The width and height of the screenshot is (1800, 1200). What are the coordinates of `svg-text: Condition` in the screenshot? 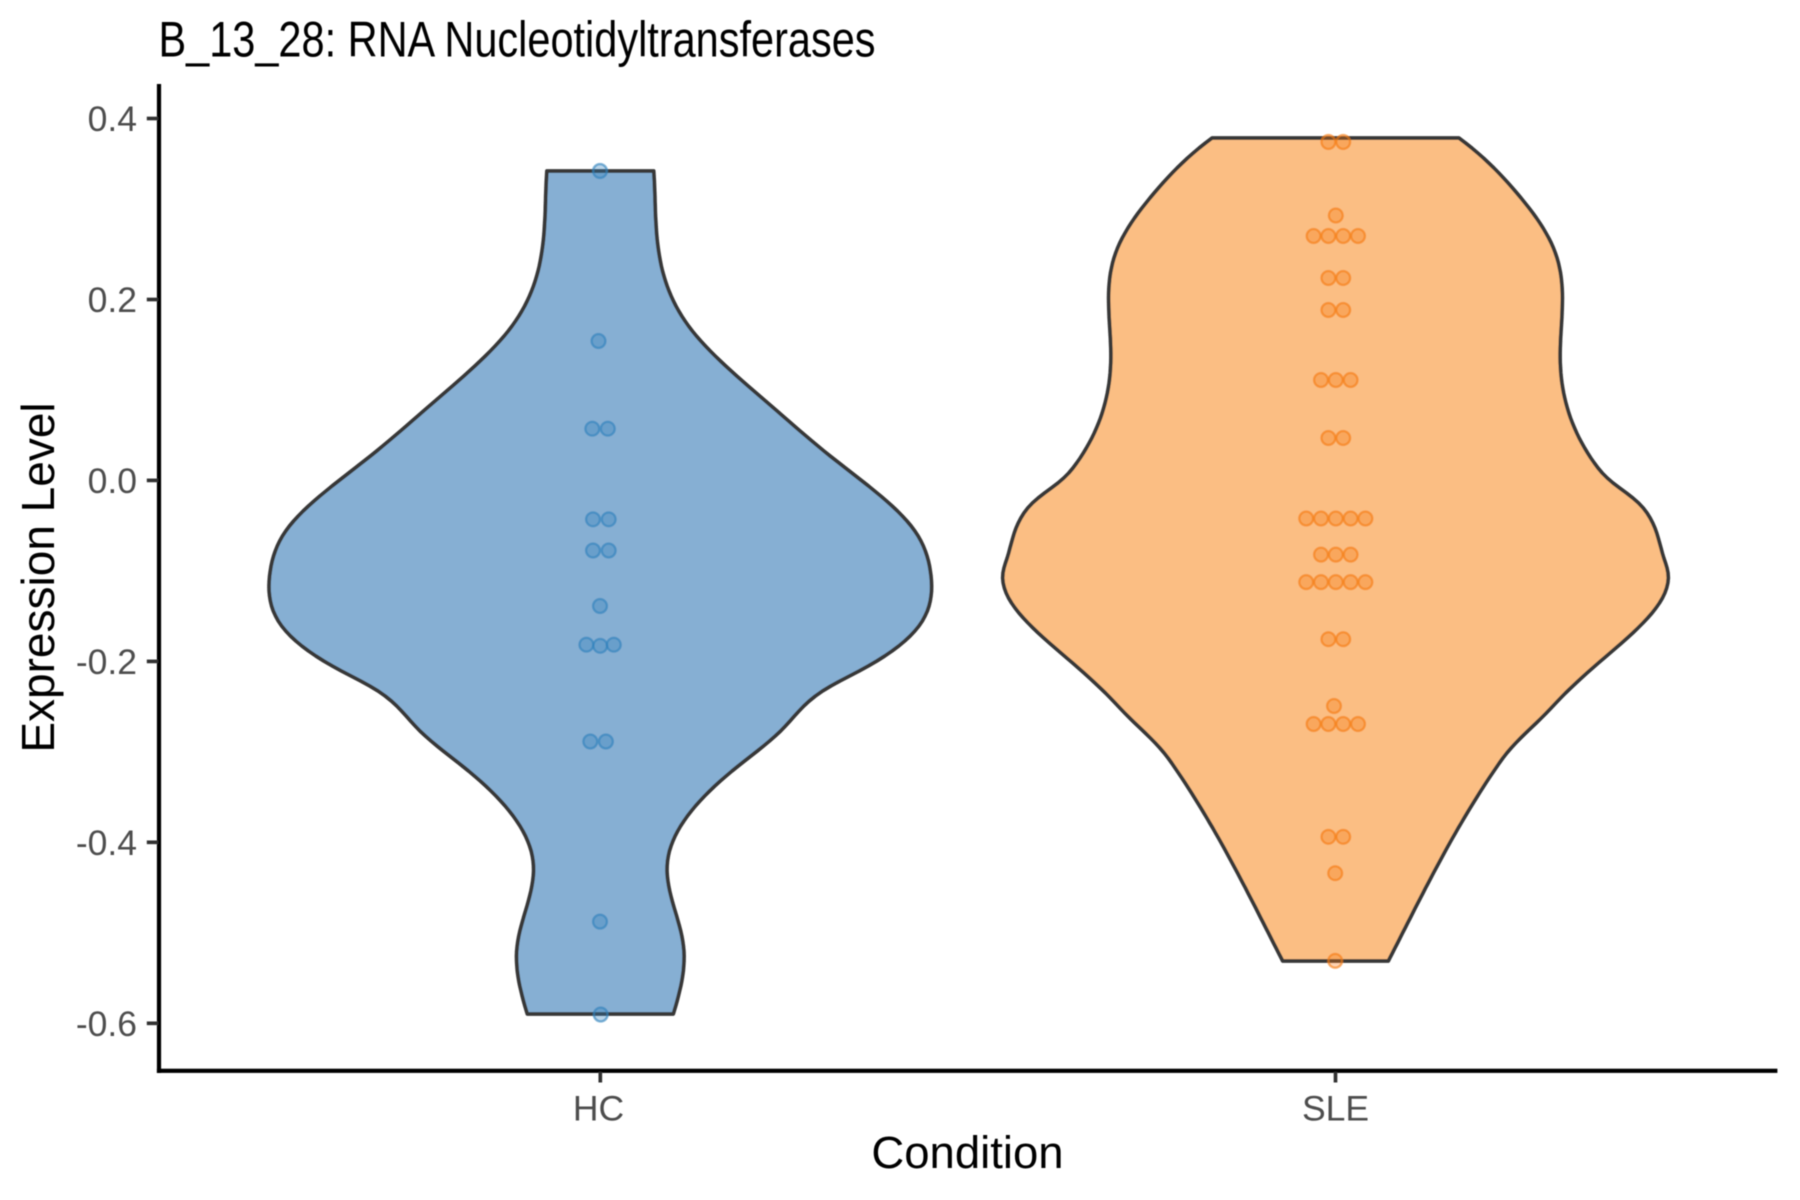 It's located at (967, 1152).